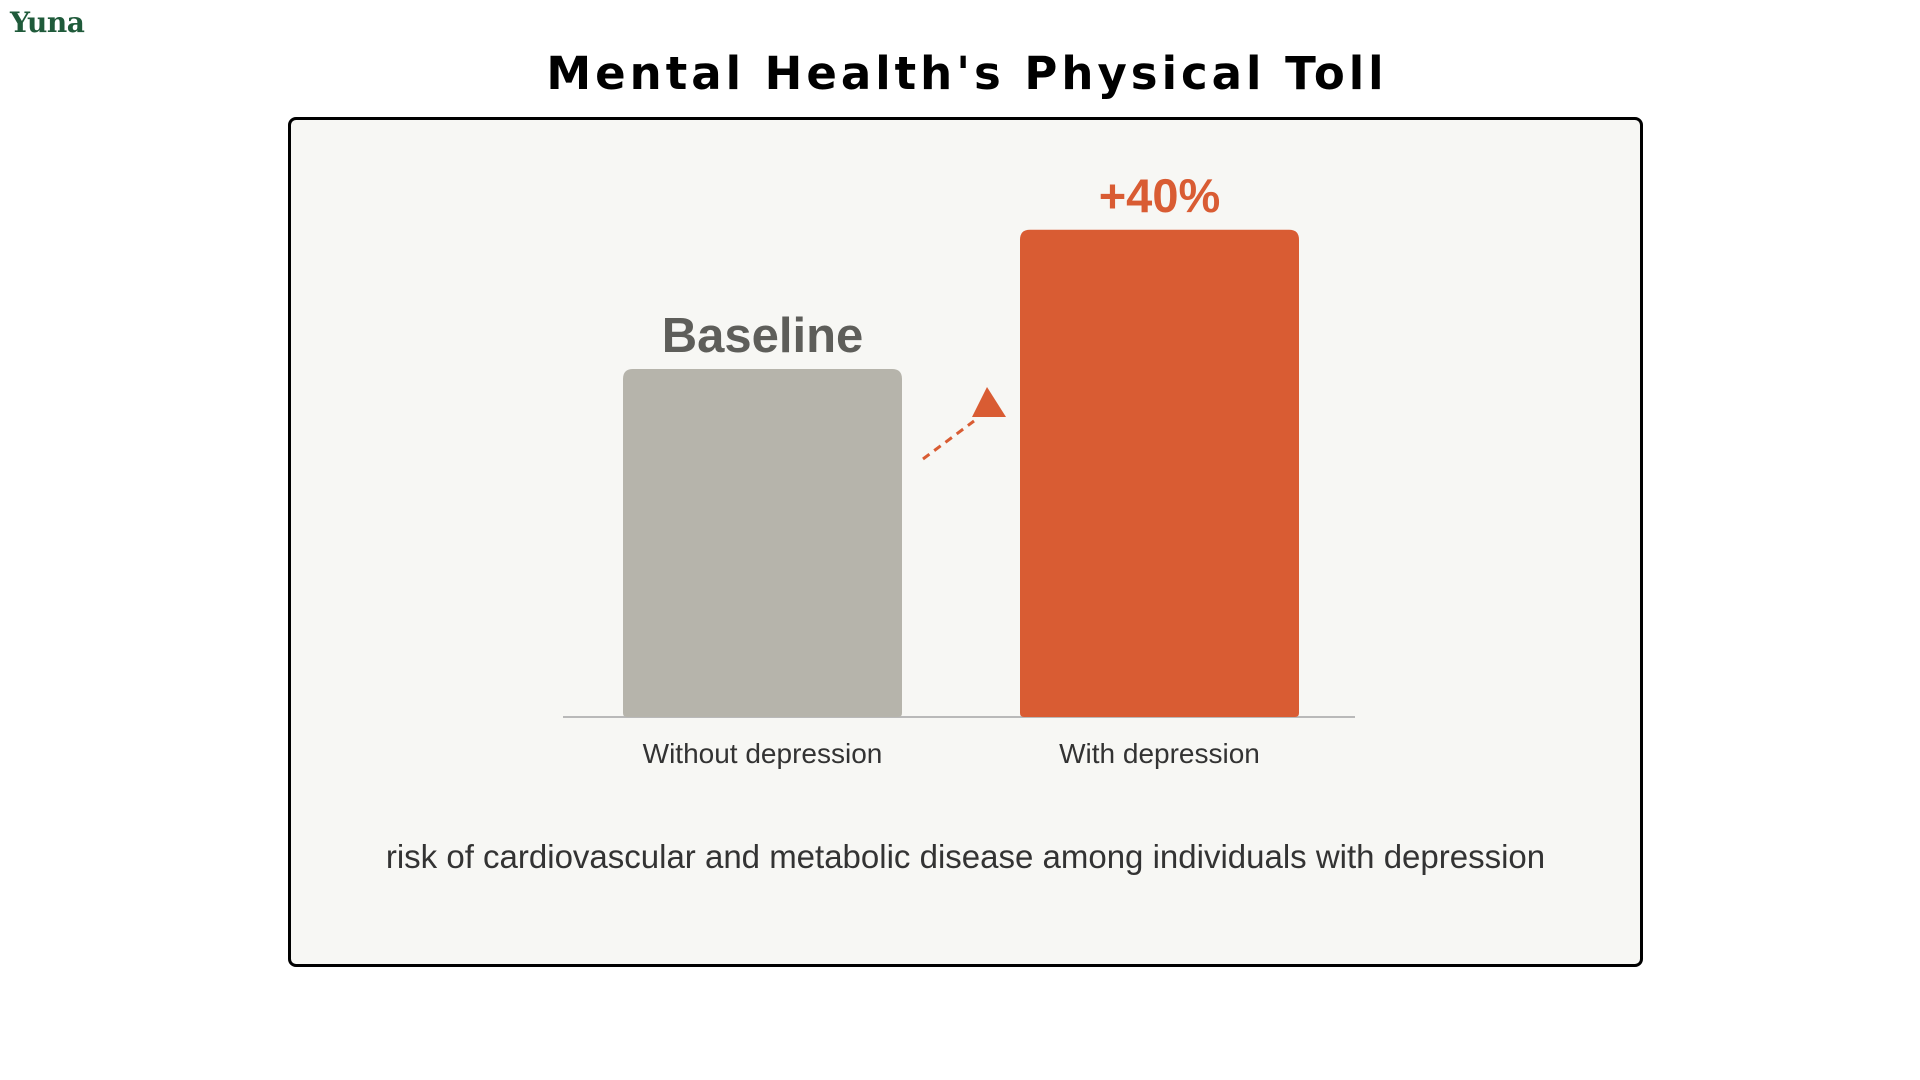  What do you see at coordinates (967, 73) in the screenshot?
I see `page-title: Mental Health's Physical Toll` at bounding box center [967, 73].